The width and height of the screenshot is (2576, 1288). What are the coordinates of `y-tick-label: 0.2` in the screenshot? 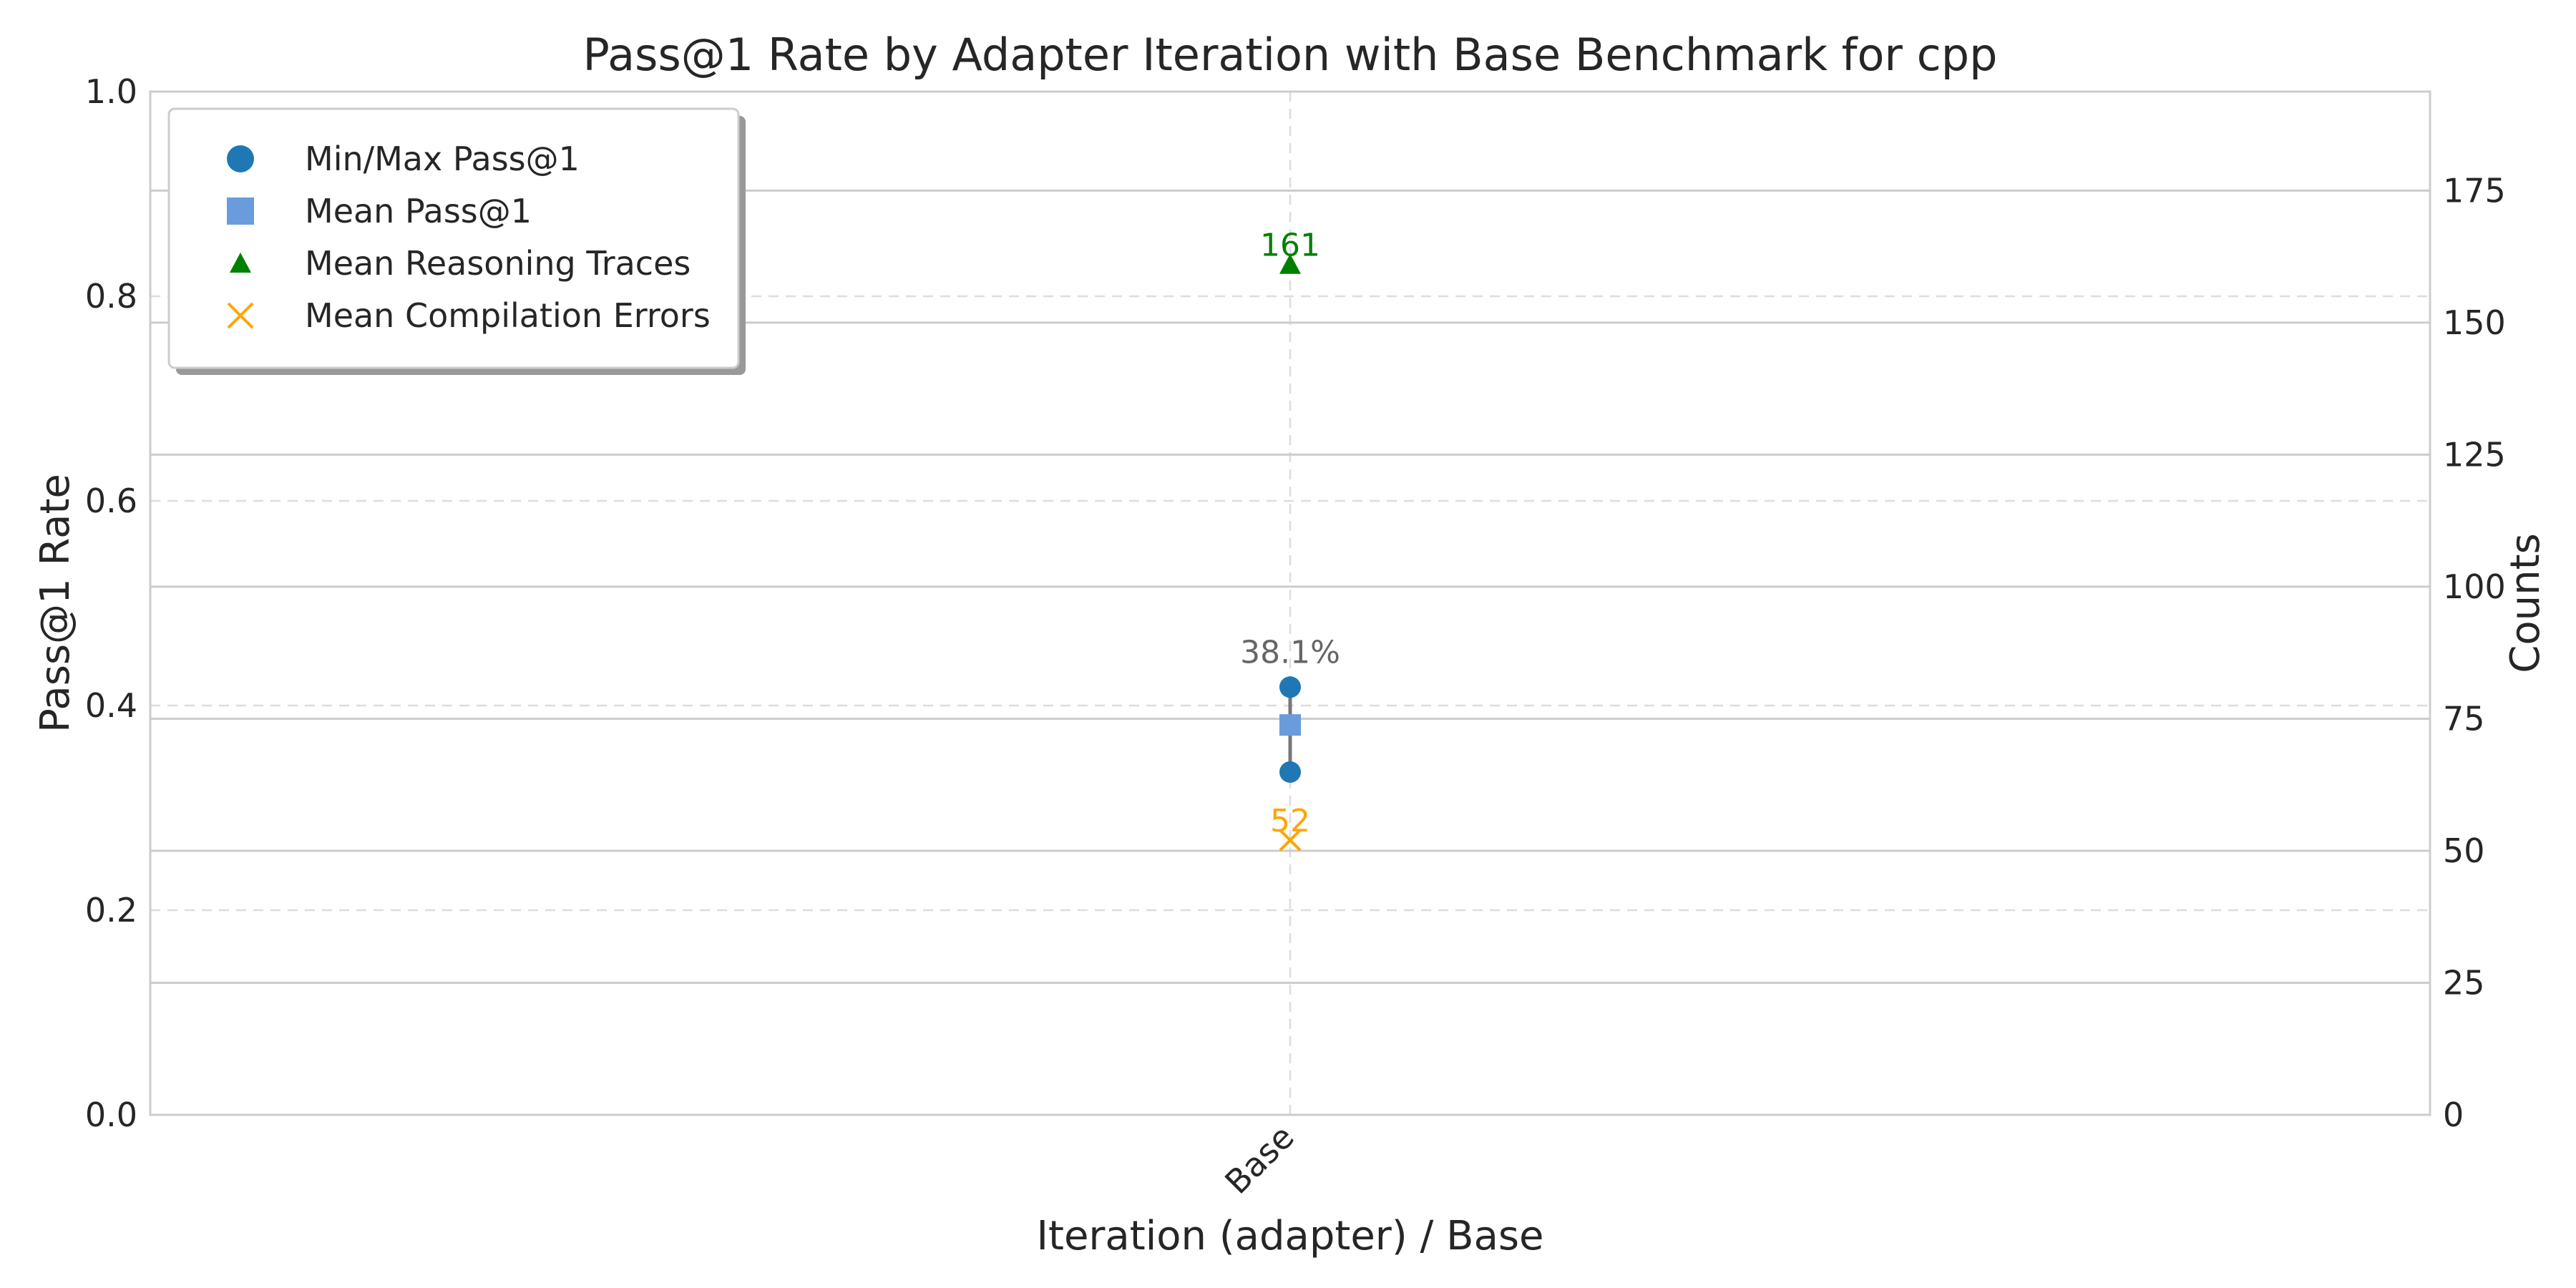 It's located at (111, 911).